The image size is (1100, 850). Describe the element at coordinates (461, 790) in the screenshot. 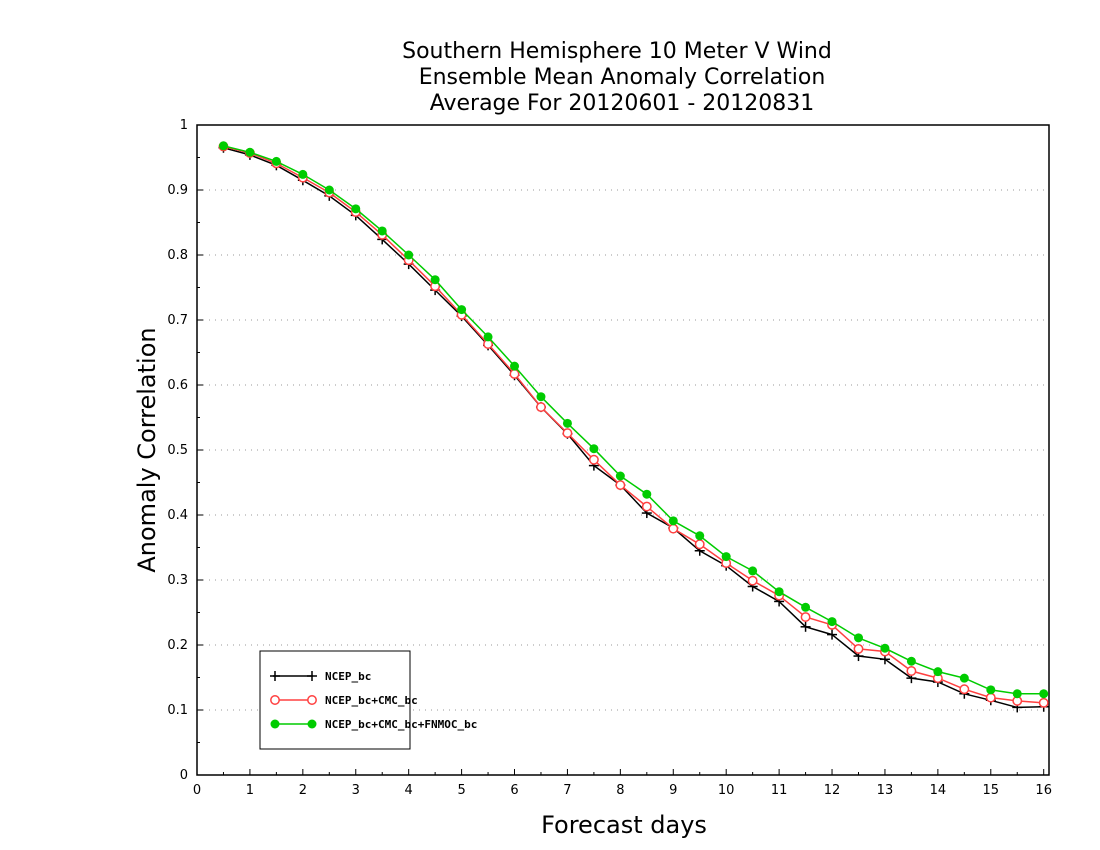

I see `x-tick-label: 5` at that location.